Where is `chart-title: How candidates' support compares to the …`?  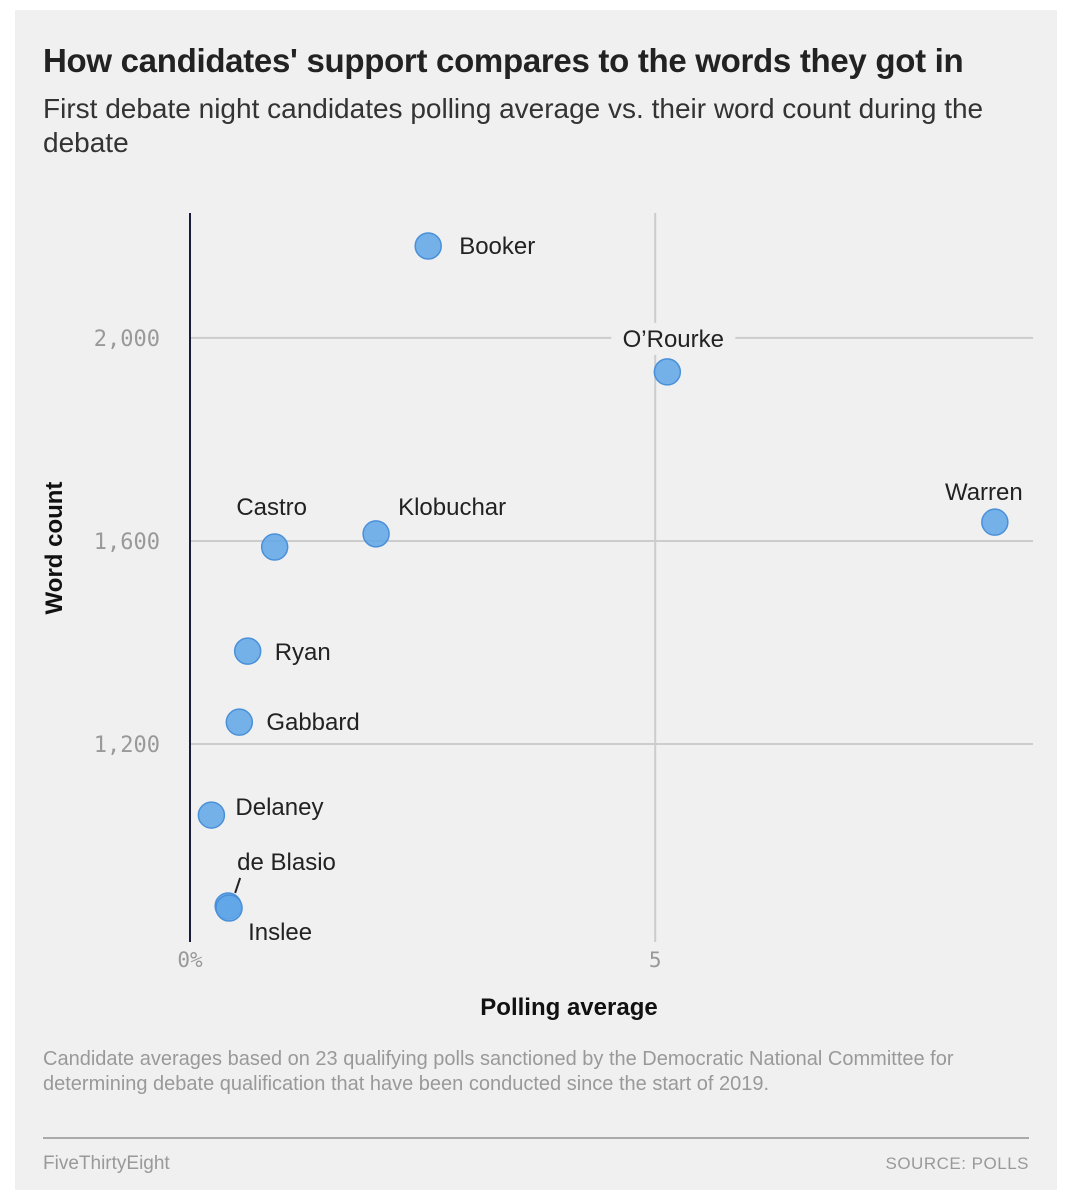
chart-title: How candidates' support compares to the … is located at coordinates (503, 60).